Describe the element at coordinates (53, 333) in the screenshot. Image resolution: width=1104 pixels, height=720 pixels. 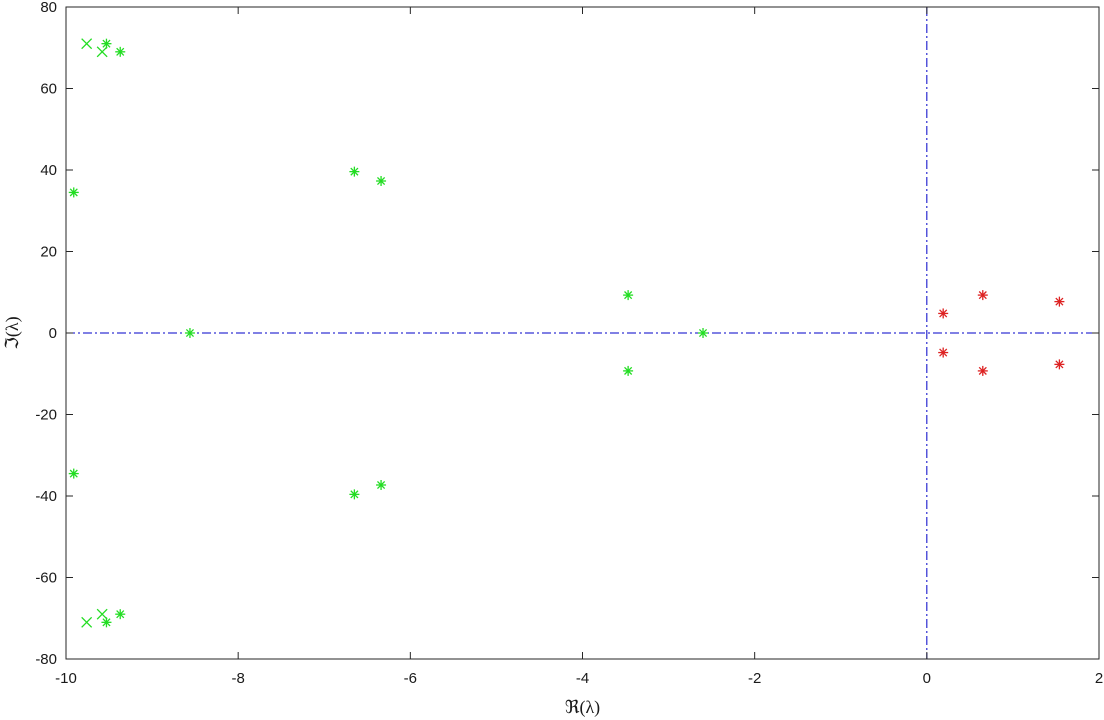
I see `y-tick-label: 0` at that location.